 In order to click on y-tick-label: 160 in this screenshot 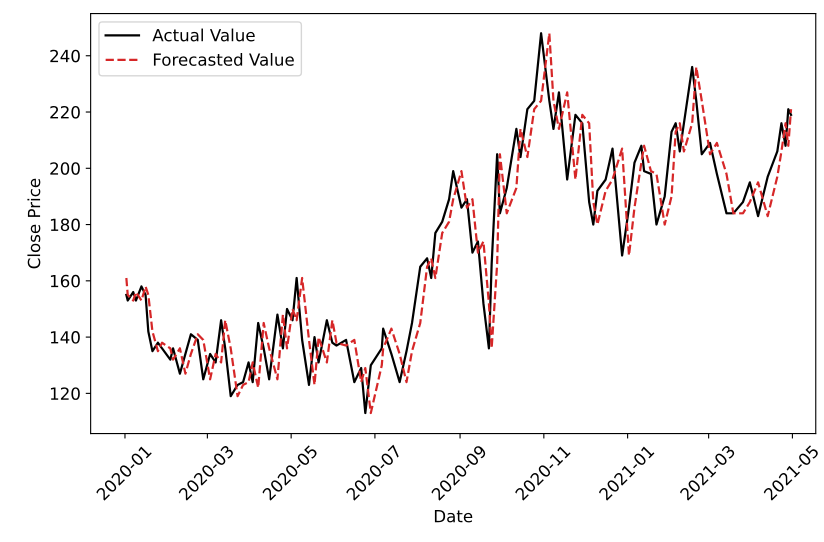, I will do `click(65, 281)`.